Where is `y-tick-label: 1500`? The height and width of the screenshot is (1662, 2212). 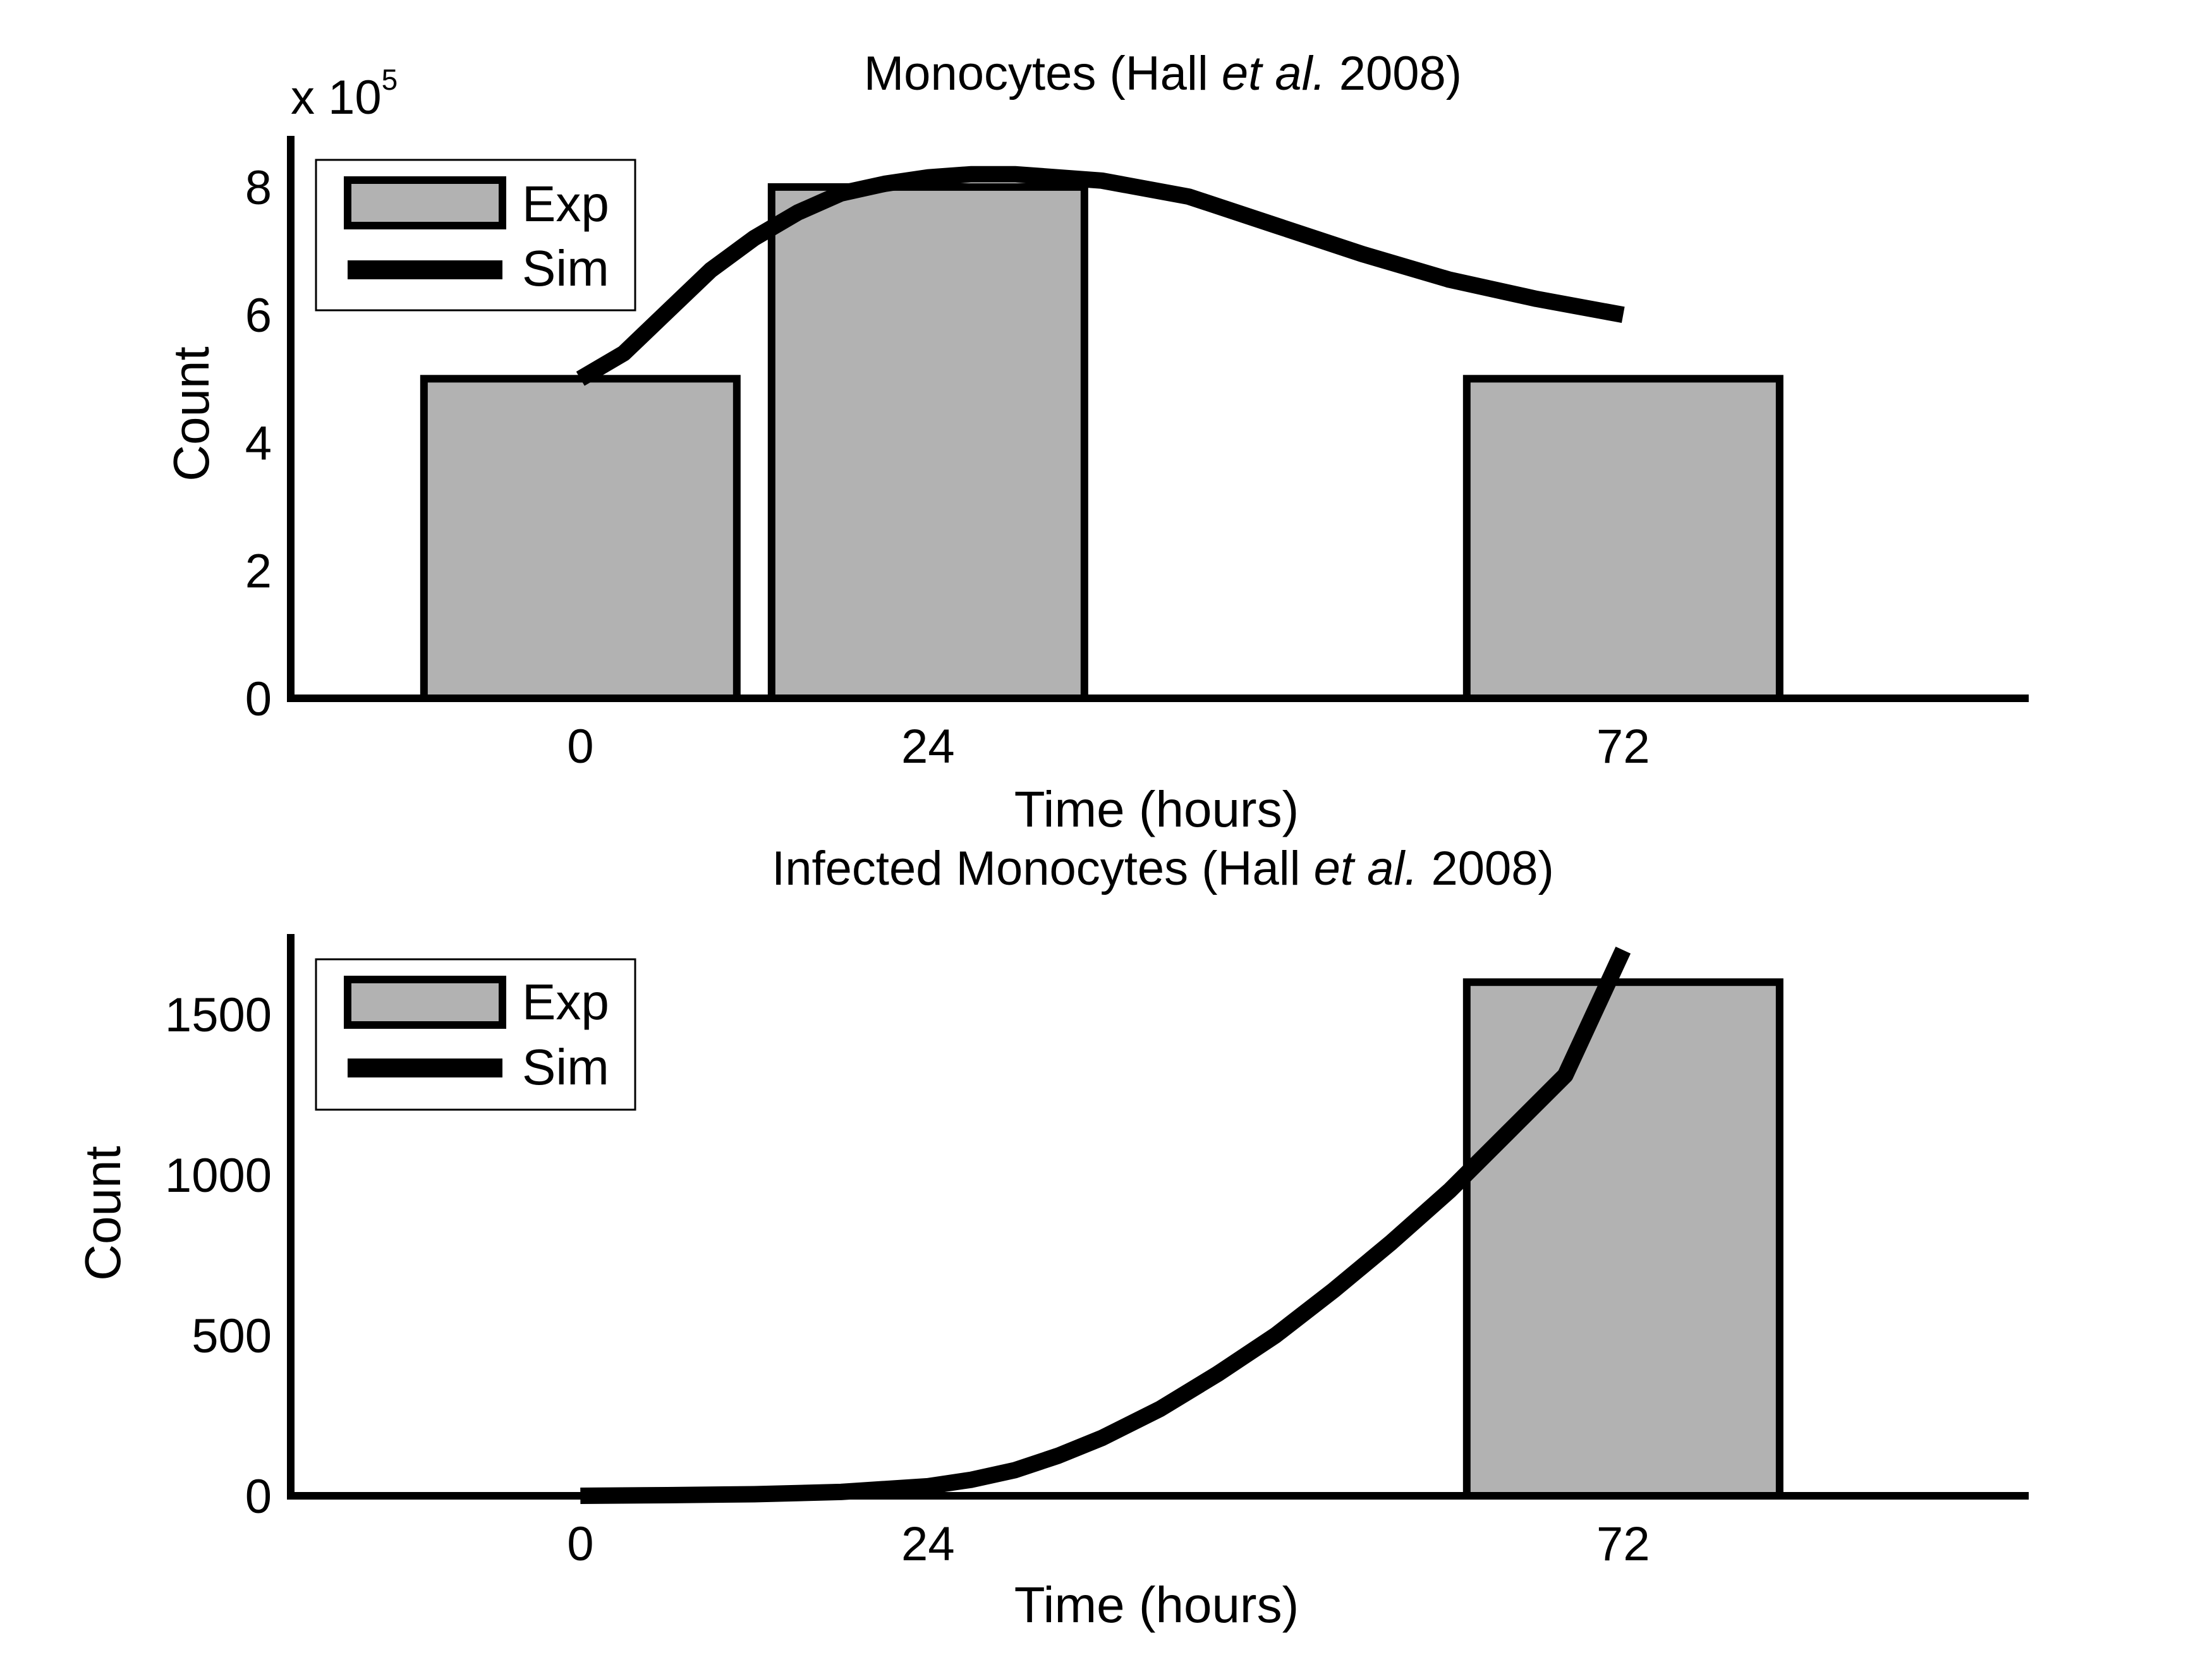
y-tick-label: 1500 is located at coordinates (218, 1015).